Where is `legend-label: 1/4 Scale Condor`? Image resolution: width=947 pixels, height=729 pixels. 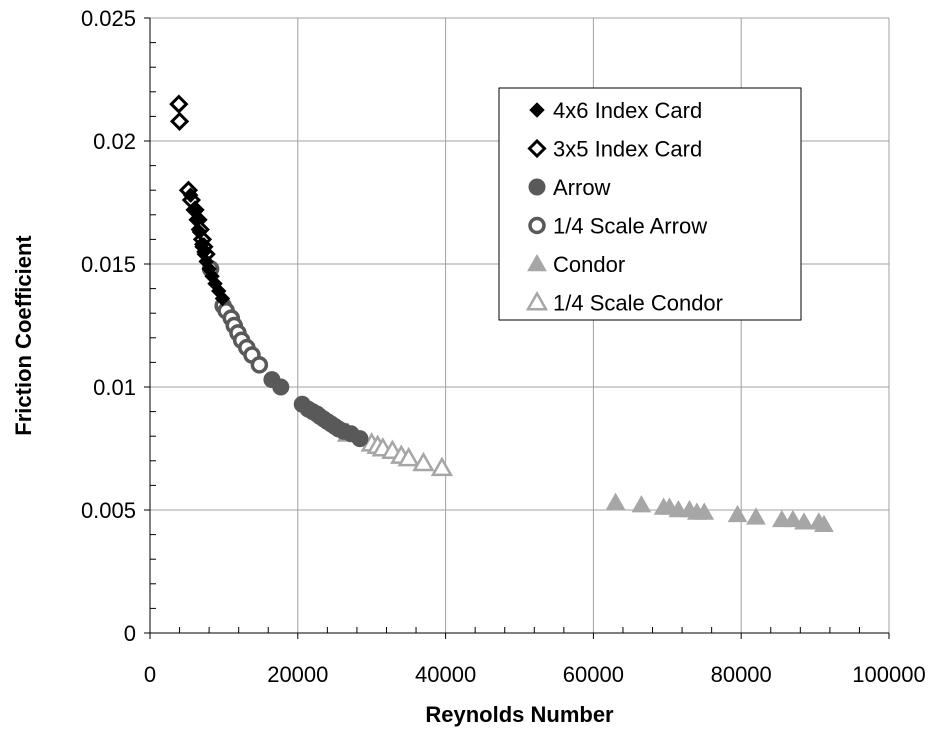
legend-label: 1/4 Scale Condor is located at coordinates (638, 303).